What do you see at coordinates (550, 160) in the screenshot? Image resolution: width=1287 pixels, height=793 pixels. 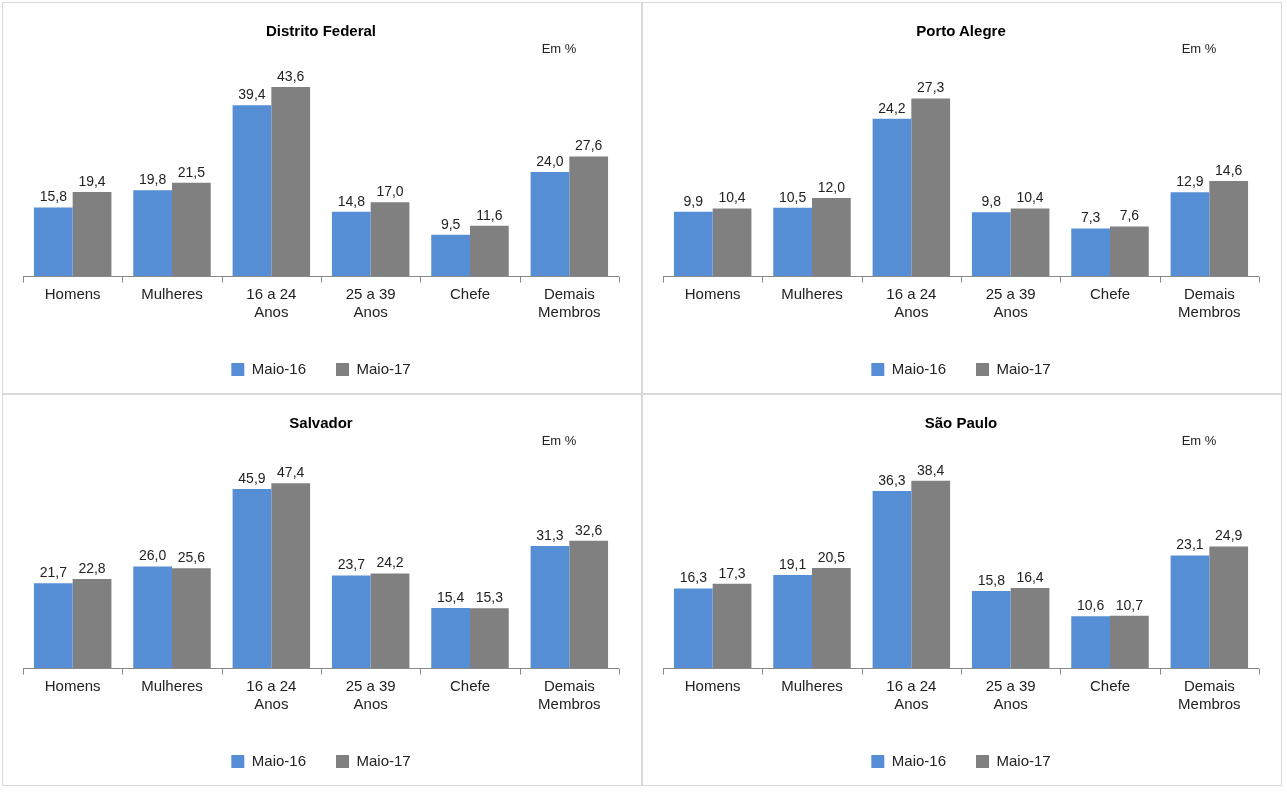 I see `data-label: 24,0` at bounding box center [550, 160].